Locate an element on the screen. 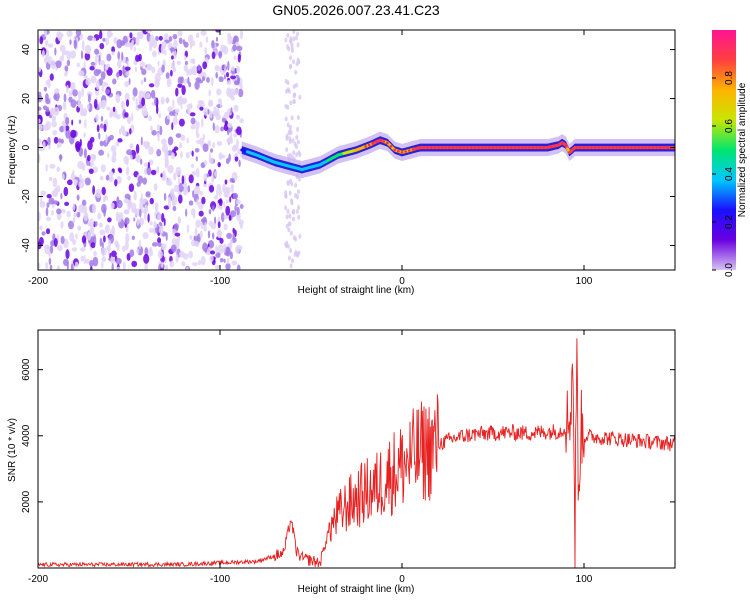  y-tick-label: 4000 is located at coordinates (26, 435).